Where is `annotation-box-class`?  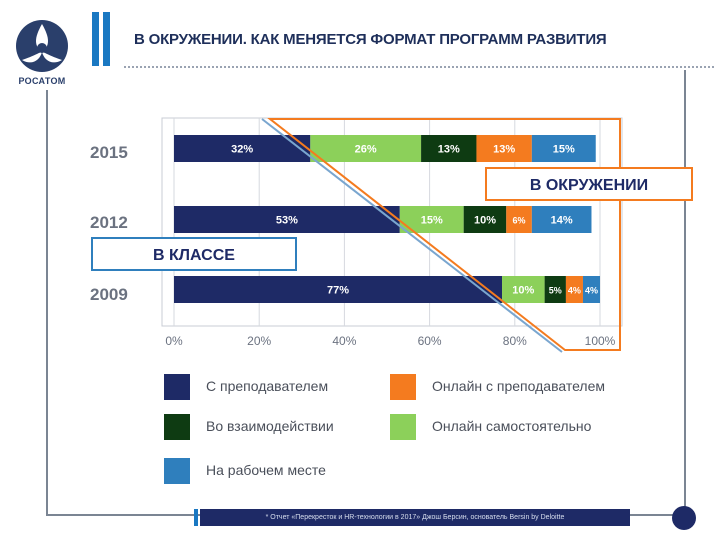
annotation-box-class is located at coordinates (194, 254).